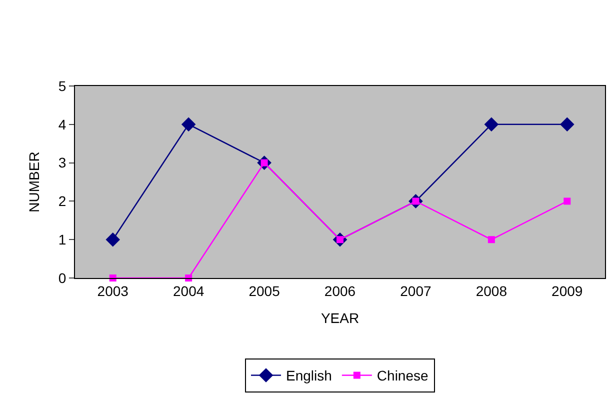 This screenshot has width=613, height=401. Describe the element at coordinates (62, 162) in the screenshot. I see `y-tick-label: 3` at that location.